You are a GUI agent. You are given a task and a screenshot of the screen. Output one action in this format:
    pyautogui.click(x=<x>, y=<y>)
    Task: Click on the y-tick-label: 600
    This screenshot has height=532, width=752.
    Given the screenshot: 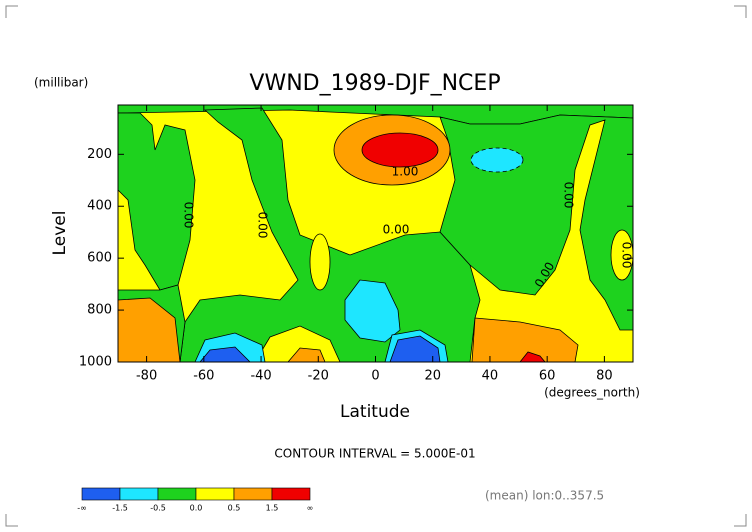 What is the action you would take?
    pyautogui.click(x=99, y=258)
    